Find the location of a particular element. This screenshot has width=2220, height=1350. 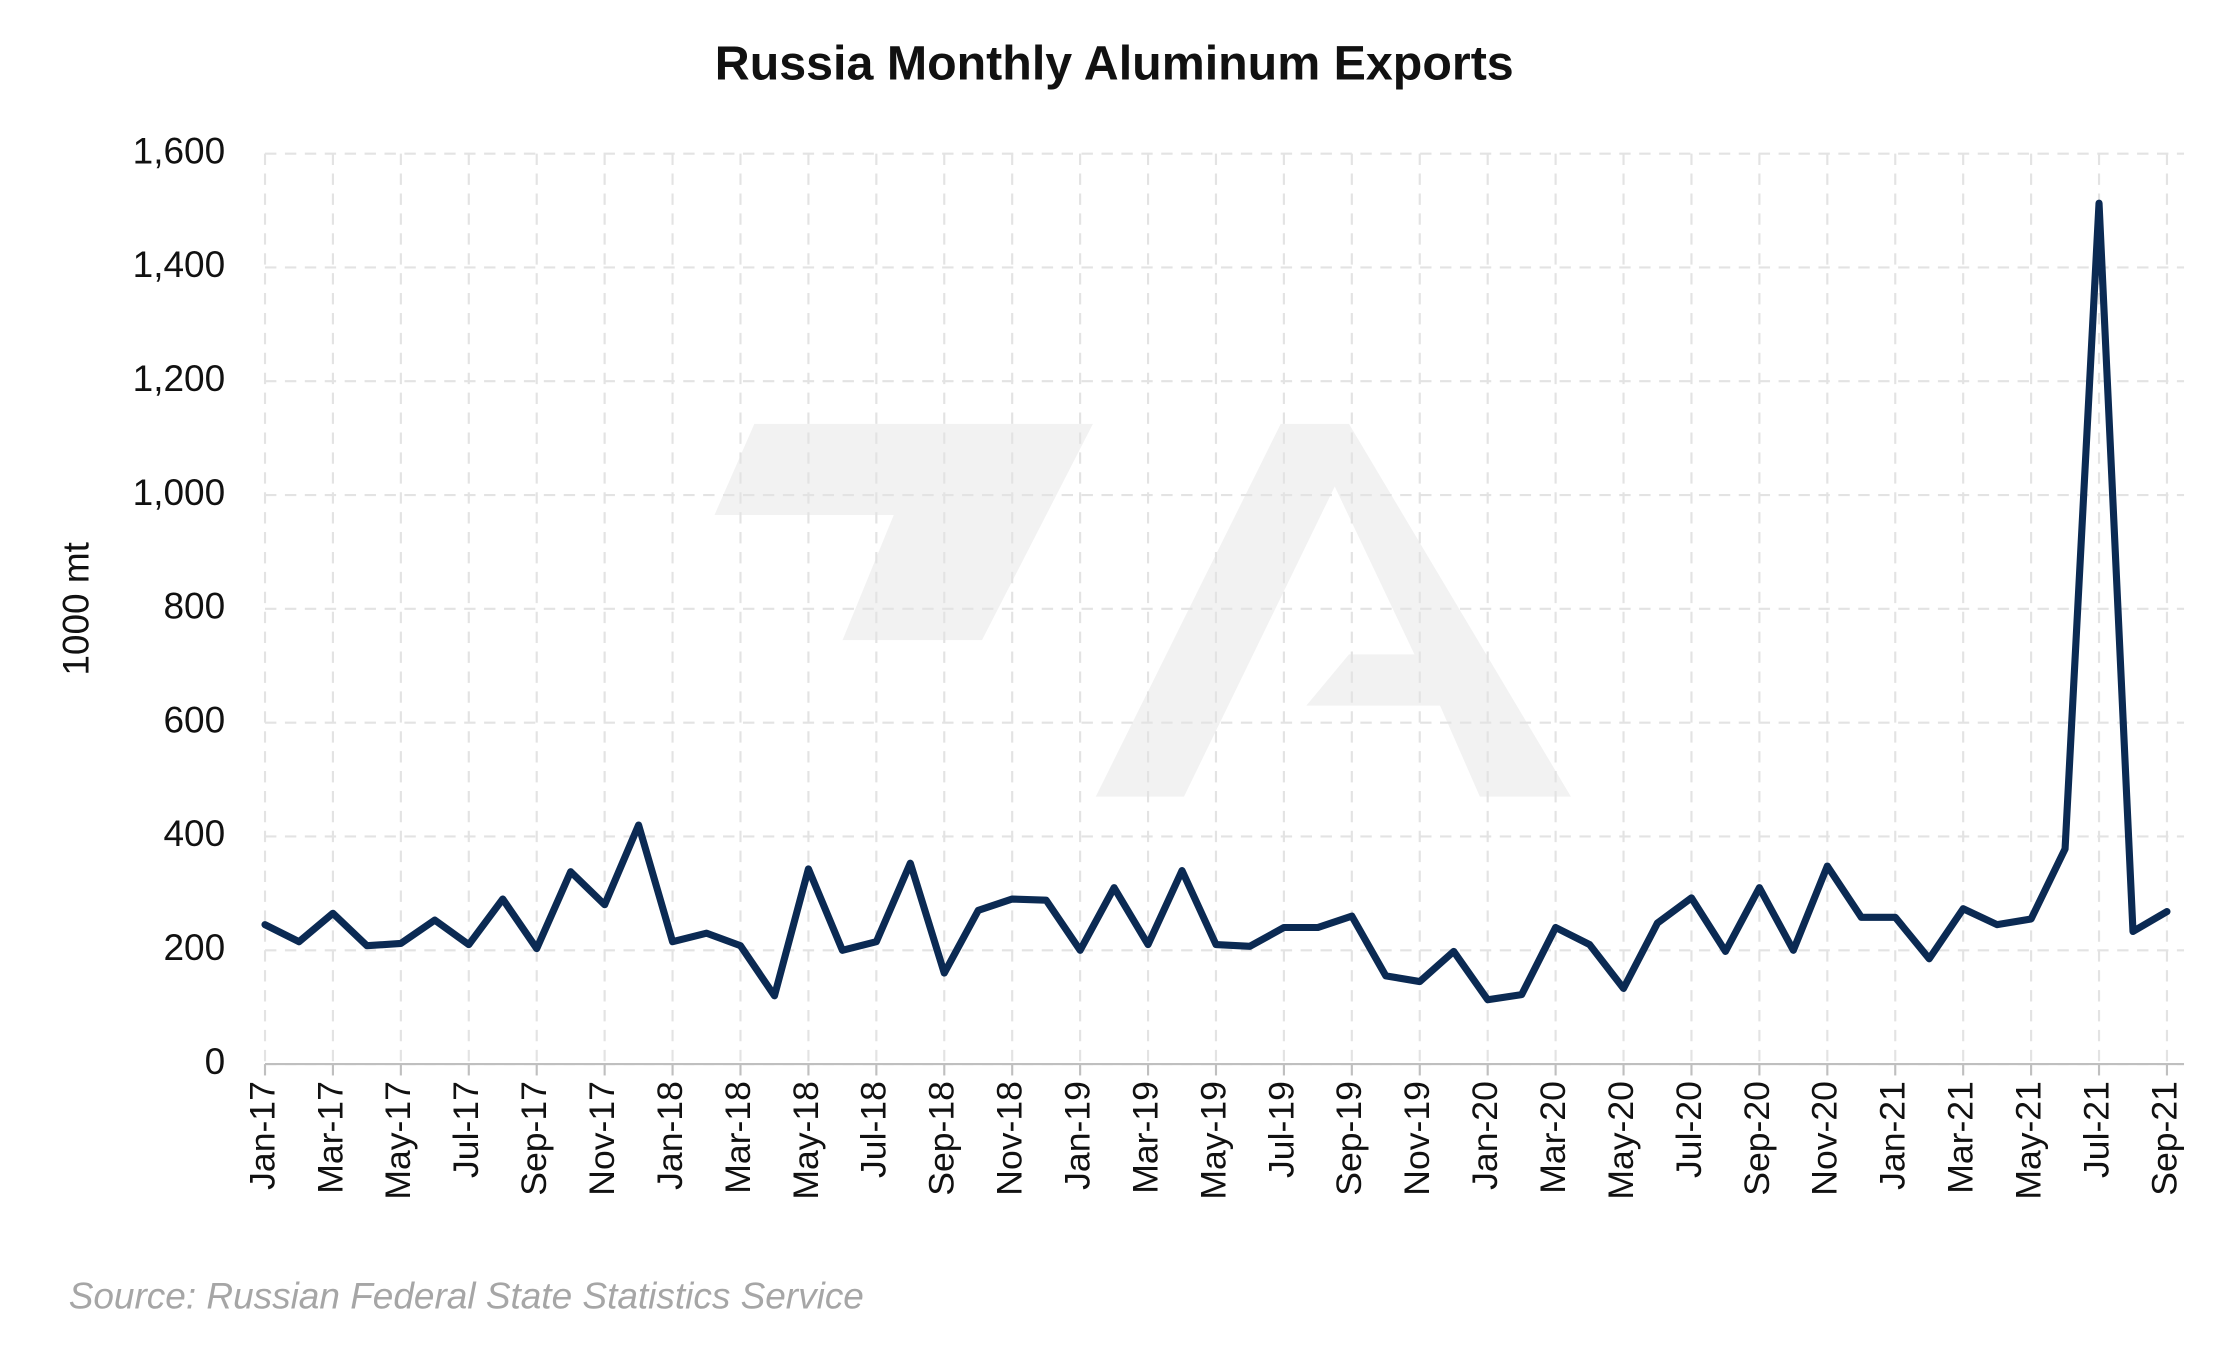

x-tick-label: Nov-17 is located at coordinates (602, 1138).